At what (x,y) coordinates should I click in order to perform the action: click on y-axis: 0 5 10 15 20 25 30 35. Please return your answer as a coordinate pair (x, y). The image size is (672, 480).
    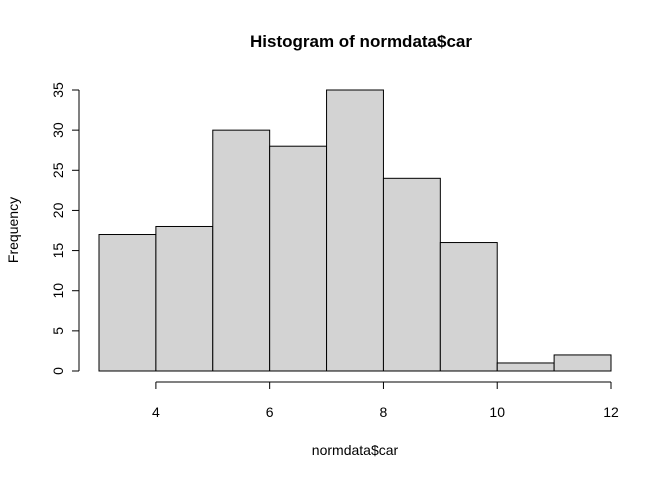
    Looking at the image, I should click on (65, 228).